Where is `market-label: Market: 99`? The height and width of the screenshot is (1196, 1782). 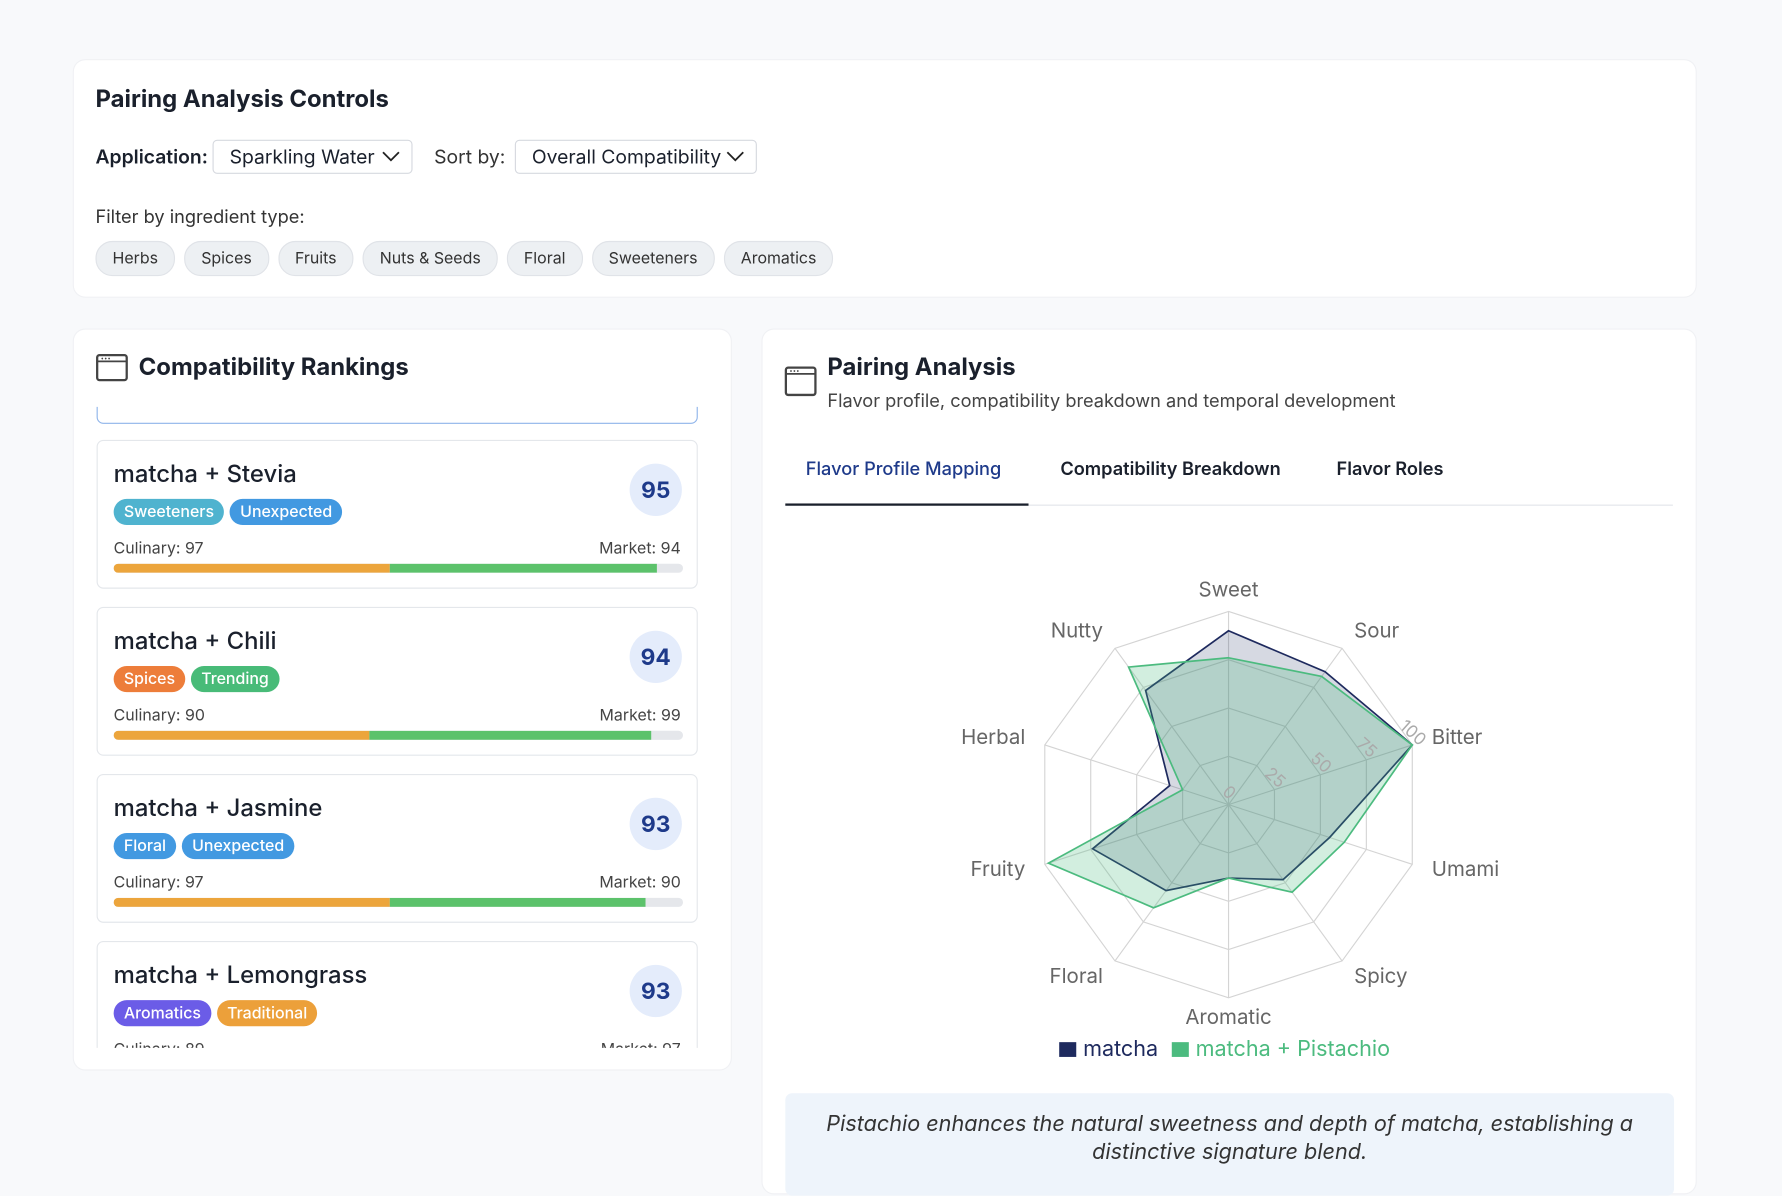
market-label: Market: 99 is located at coordinates (640, 715).